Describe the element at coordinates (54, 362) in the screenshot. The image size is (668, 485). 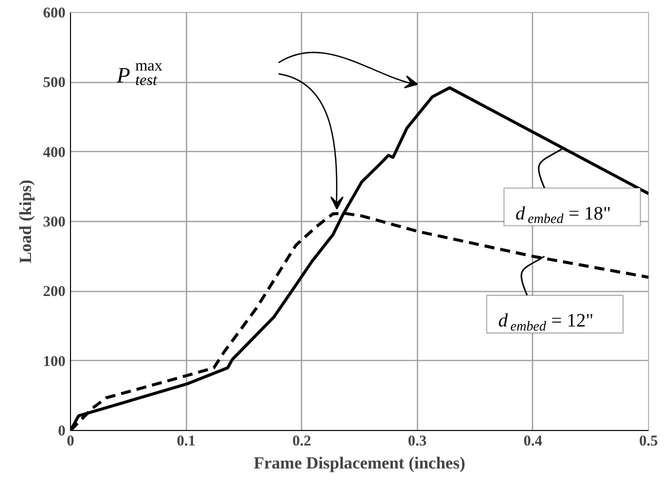
I see `y-tick-label: 100` at that location.